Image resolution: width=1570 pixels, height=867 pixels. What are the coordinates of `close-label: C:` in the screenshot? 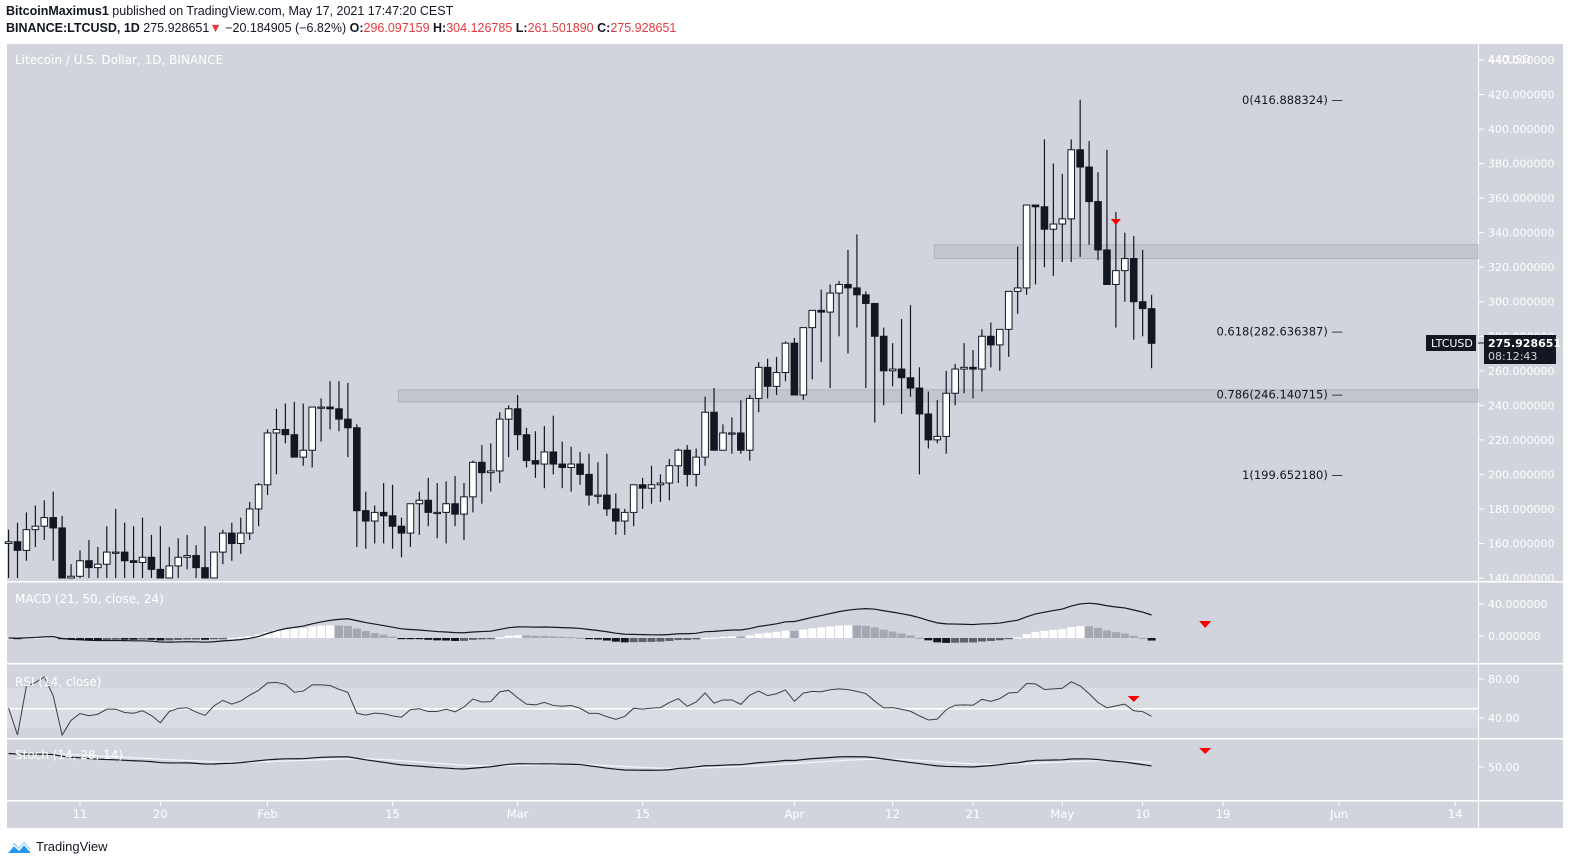 It's located at (604, 28).